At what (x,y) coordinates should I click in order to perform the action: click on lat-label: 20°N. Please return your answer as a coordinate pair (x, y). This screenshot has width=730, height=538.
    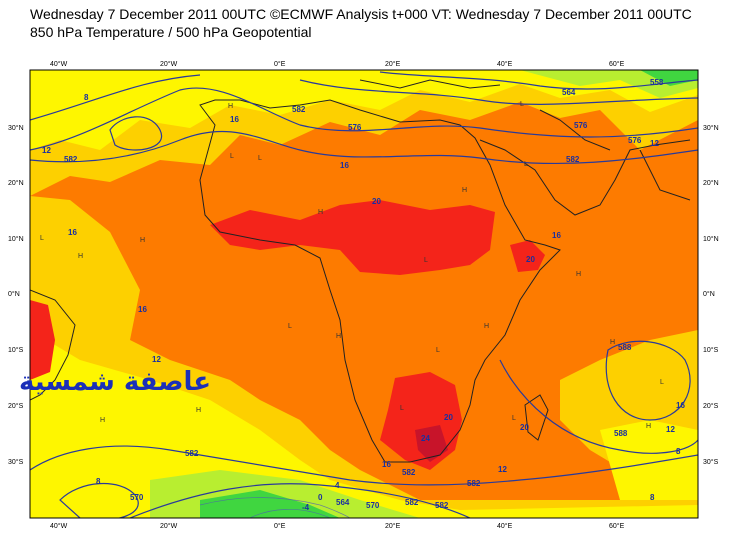
    Looking at the image, I should click on (16, 183).